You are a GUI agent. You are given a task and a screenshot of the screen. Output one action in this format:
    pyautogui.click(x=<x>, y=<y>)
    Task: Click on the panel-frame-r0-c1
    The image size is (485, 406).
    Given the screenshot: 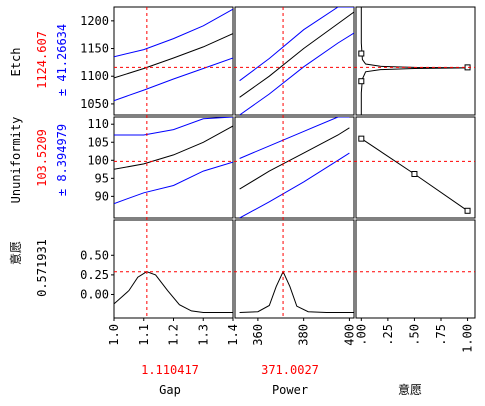 What is the action you would take?
    pyautogui.click(x=294, y=61)
    